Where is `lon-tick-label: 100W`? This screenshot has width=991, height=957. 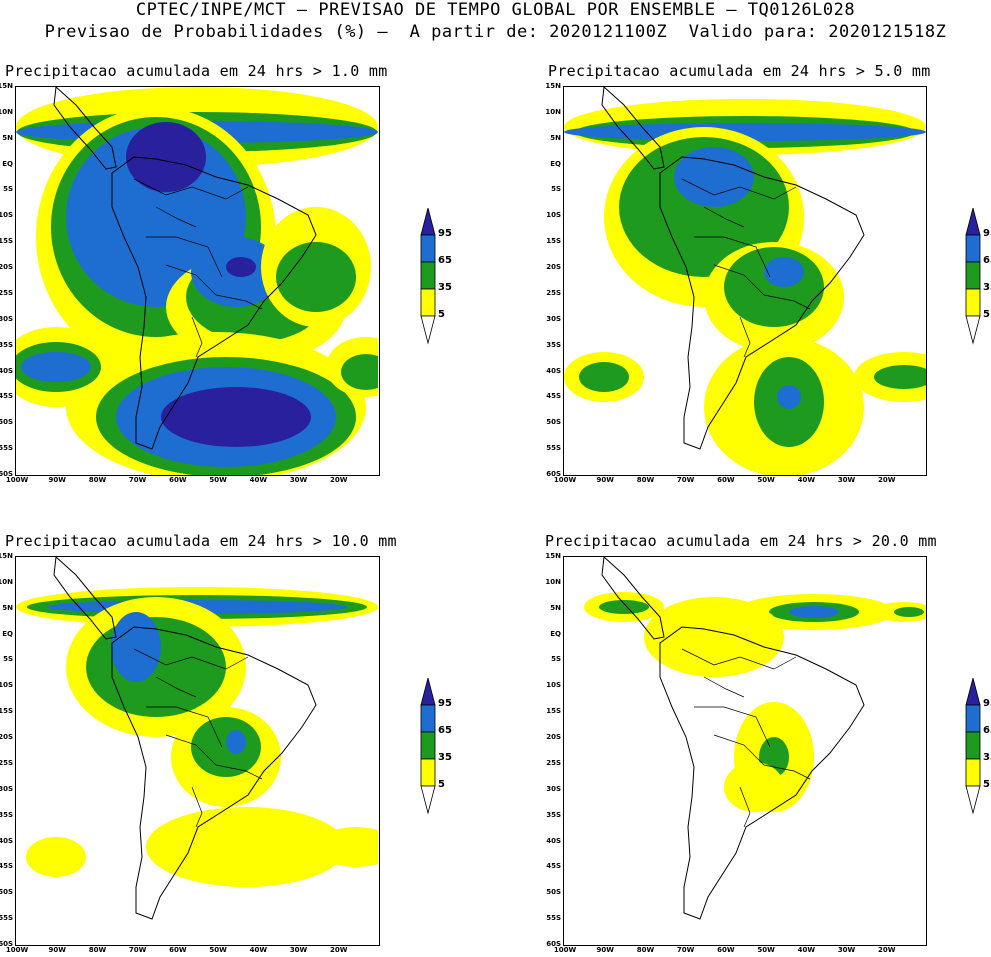
lon-tick-label: 100W is located at coordinates (565, 950).